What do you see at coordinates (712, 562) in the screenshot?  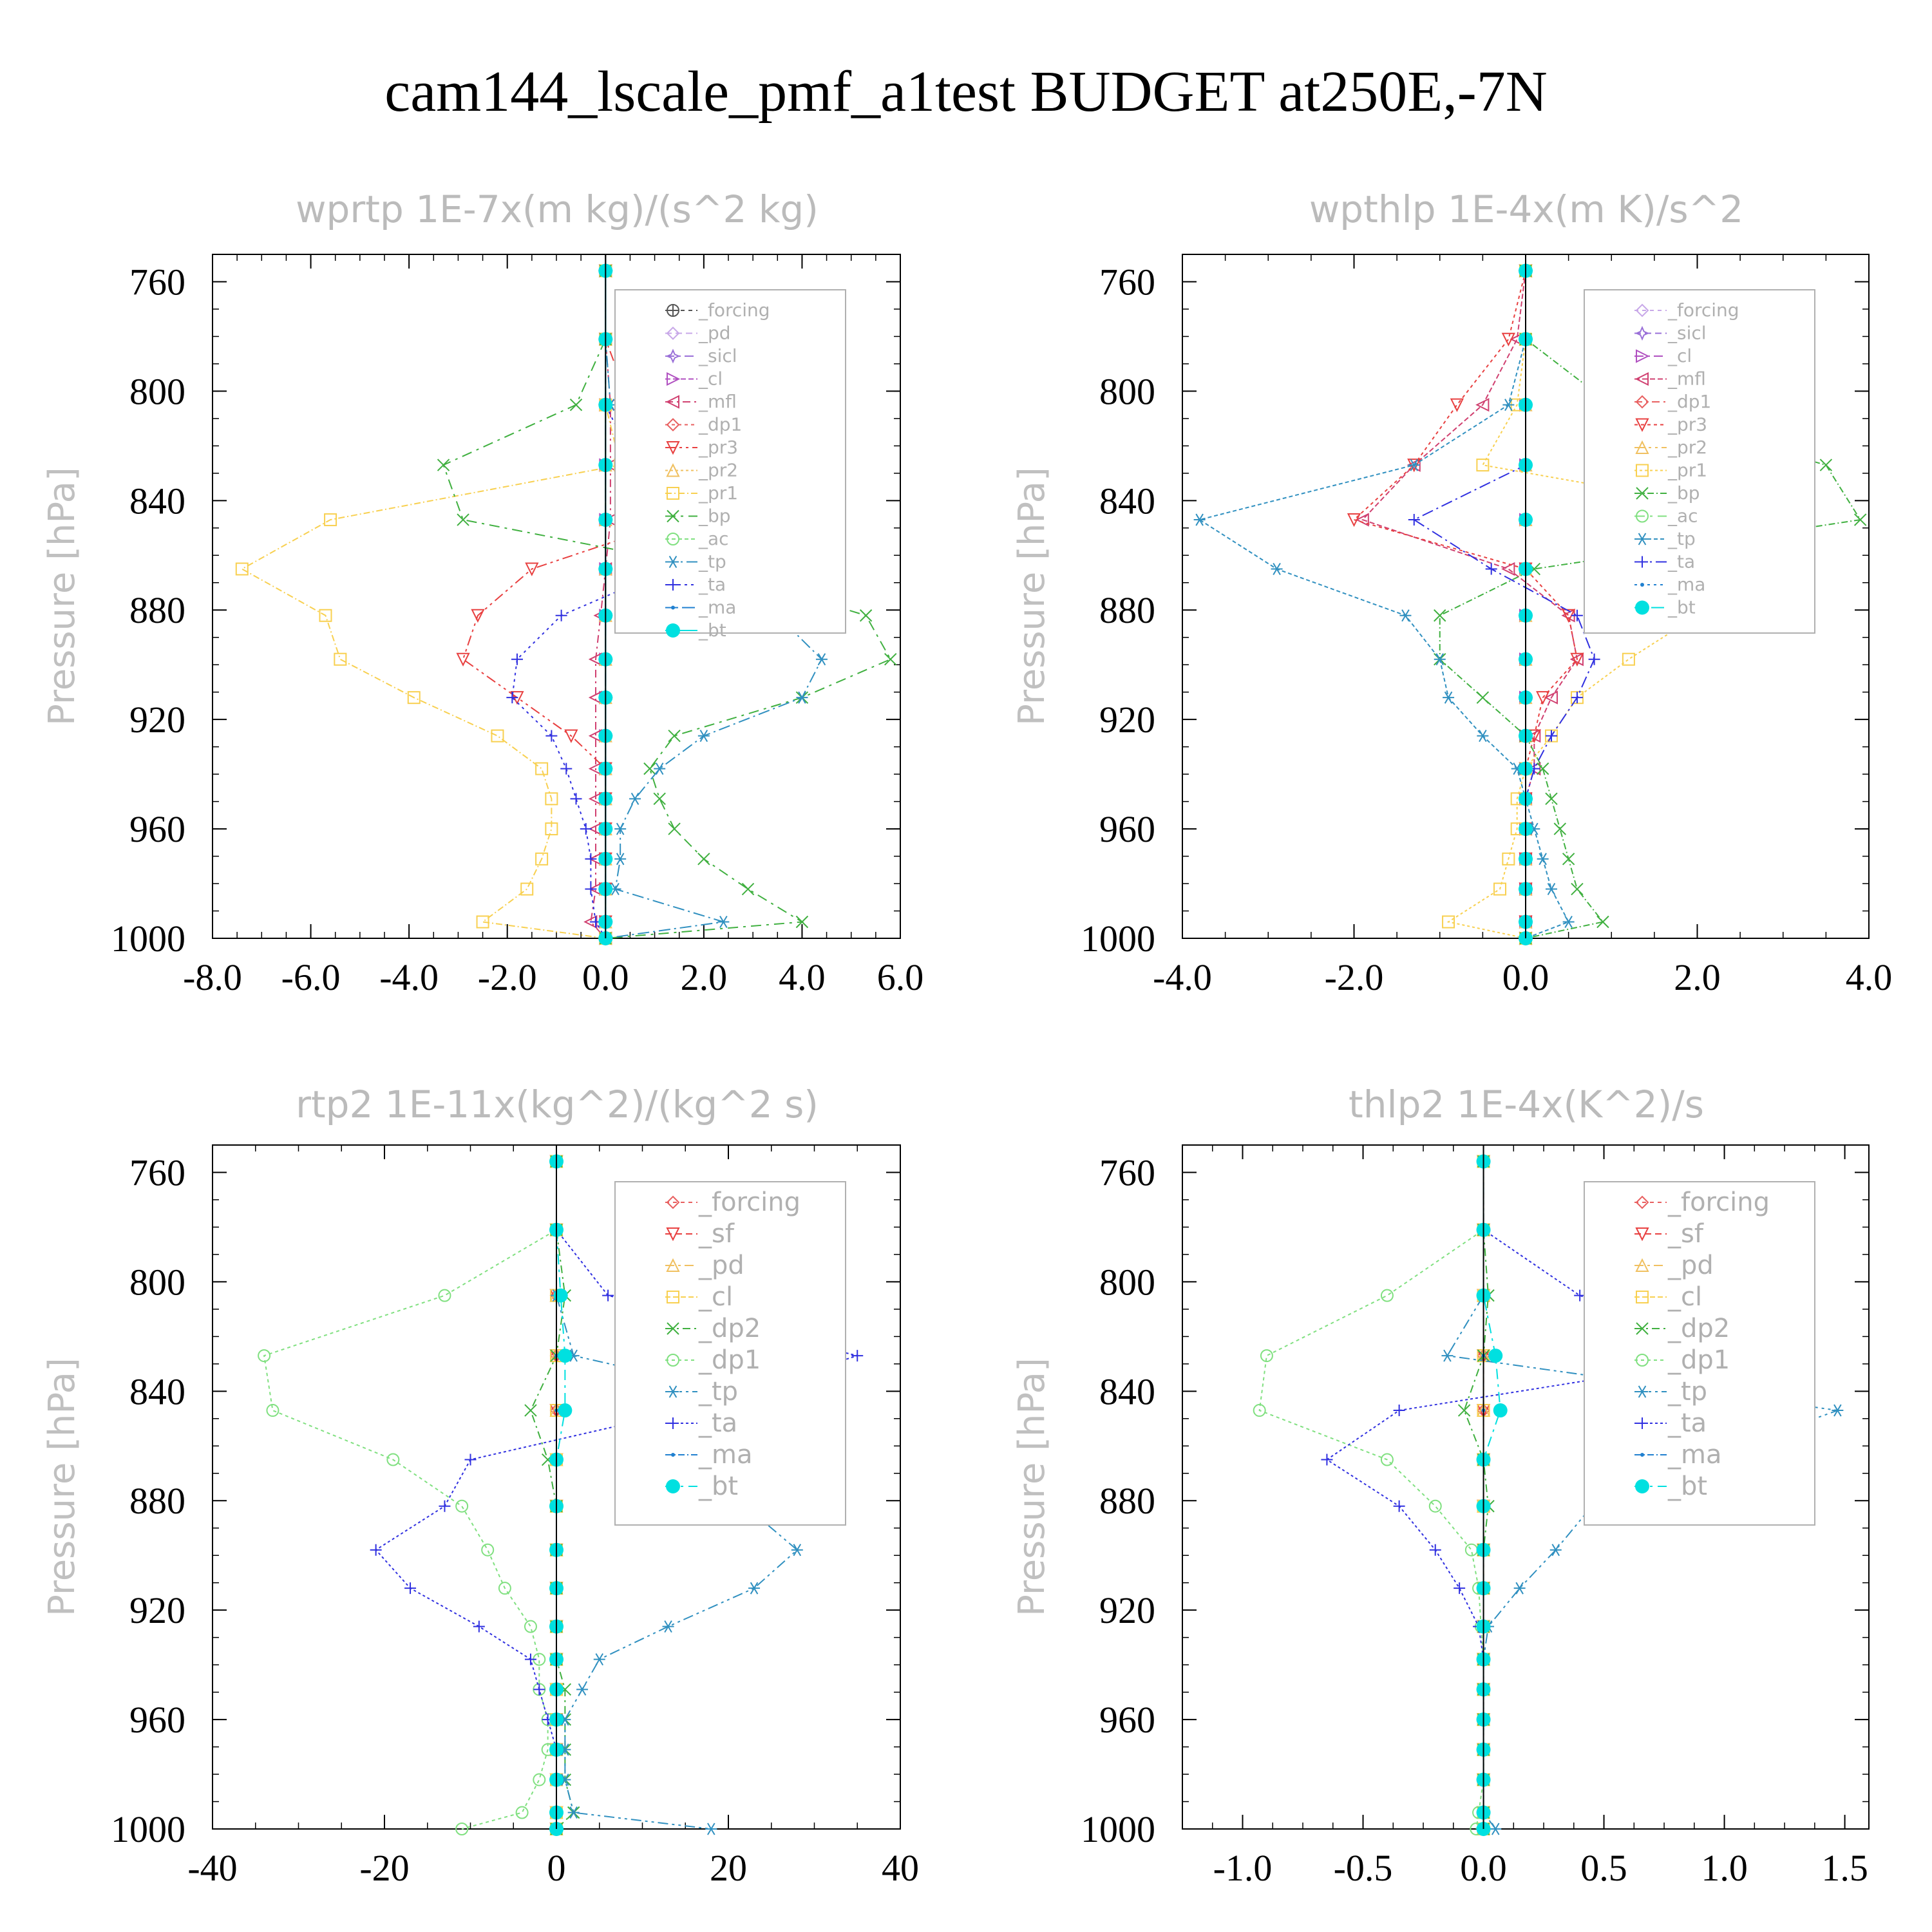 I see `legend-label: _tp` at bounding box center [712, 562].